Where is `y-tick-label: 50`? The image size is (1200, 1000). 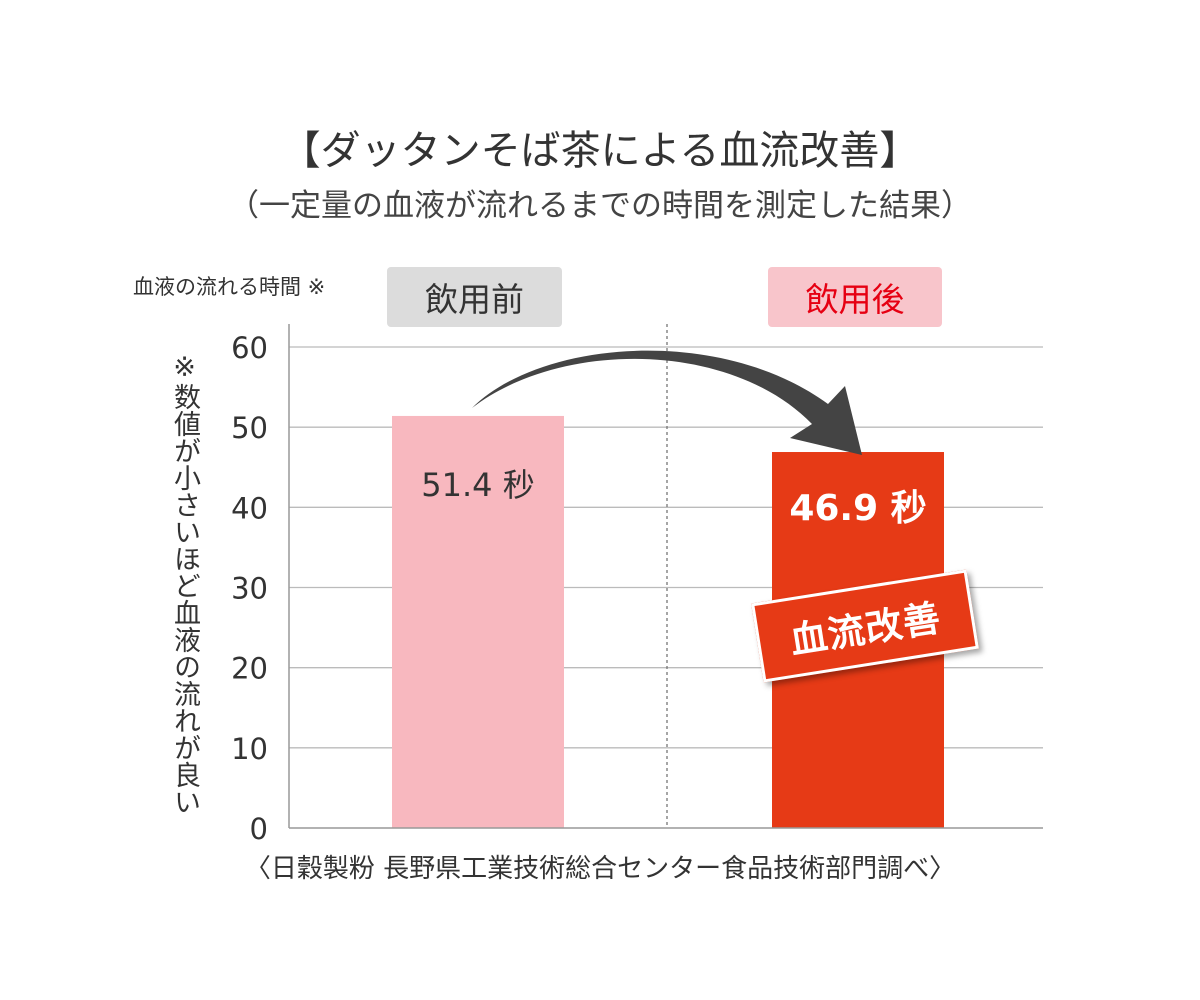
y-tick-label: 50 is located at coordinates (249, 428).